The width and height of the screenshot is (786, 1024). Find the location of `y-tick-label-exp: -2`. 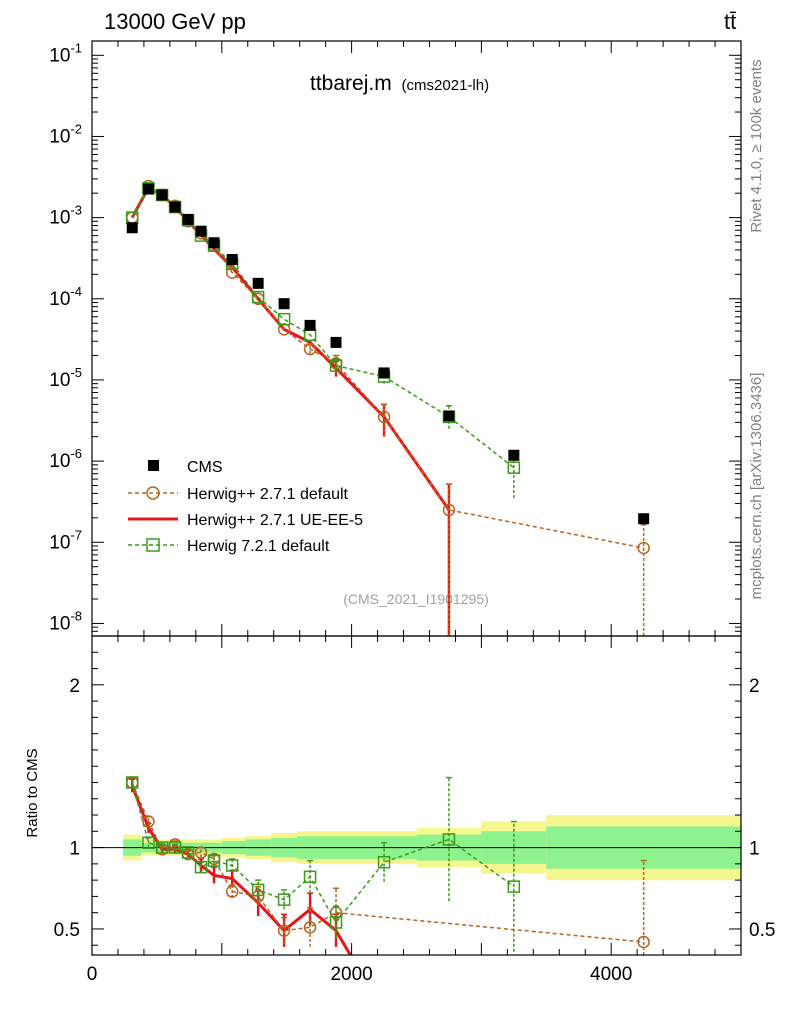

y-tick-label-exp: -2 is located at coordinates (76, 128).